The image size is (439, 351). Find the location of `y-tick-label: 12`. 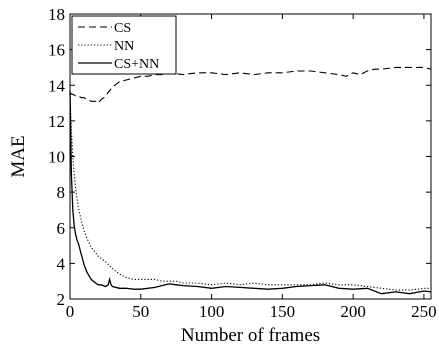

y-tick-label: 12 is located at coordinates (56, 121).